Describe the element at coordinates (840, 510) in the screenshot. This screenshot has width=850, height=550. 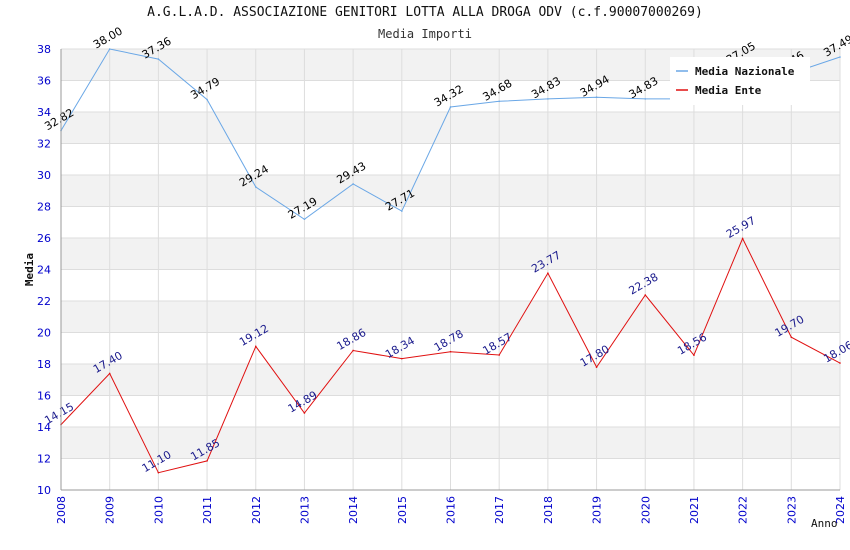
I see `x-tick-label: 2024` at that location.